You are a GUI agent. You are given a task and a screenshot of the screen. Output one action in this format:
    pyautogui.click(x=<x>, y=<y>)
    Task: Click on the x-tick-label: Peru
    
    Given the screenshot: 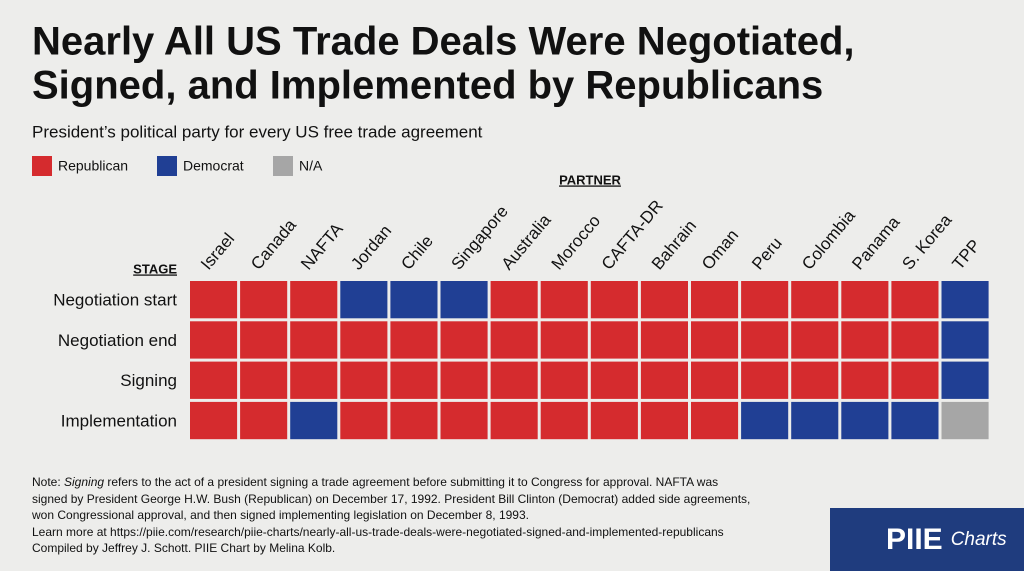 What is the action you would take?
    pyautogui.click(x=767, y=254)
    